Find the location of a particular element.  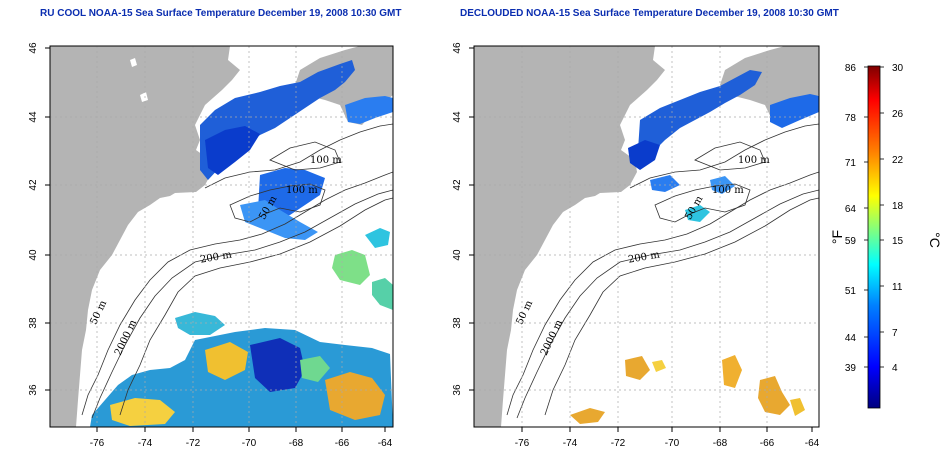

celsius-tick-label: 22 is located at coordinates (898, 160).